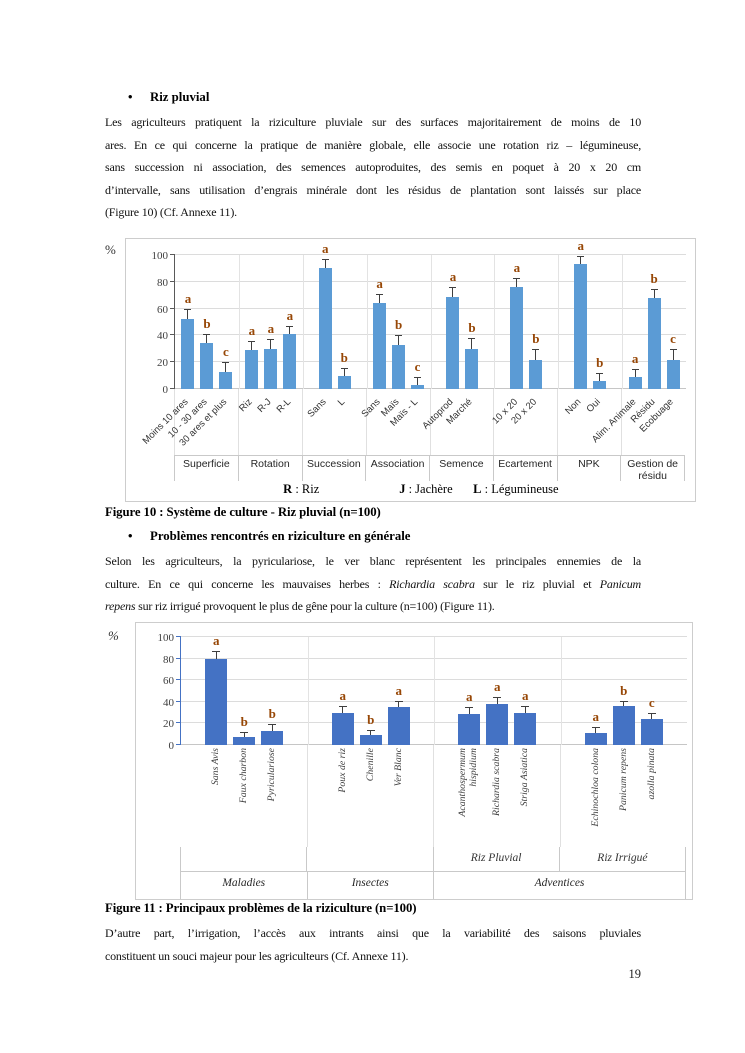  I want to click on category-label: Oui, so click(593, 405).